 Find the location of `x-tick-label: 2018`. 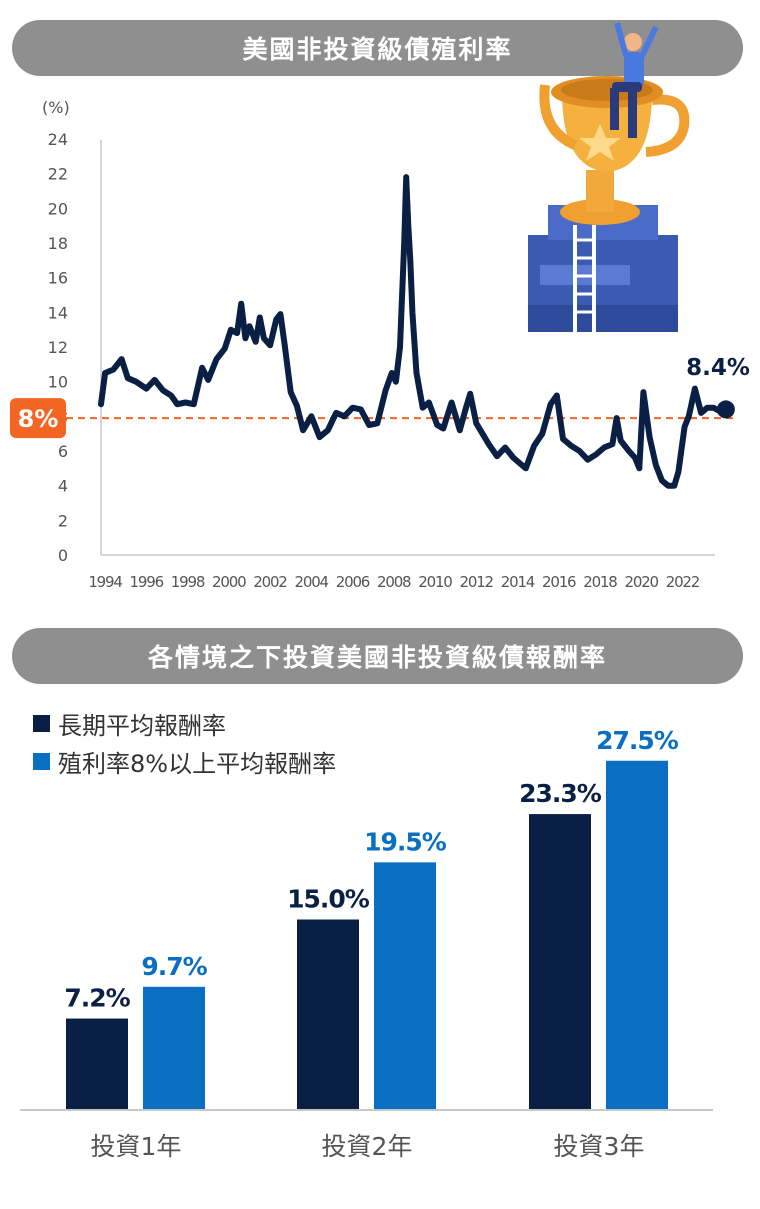

x-tick-label: 2018 is located at coordinates (600, 582).